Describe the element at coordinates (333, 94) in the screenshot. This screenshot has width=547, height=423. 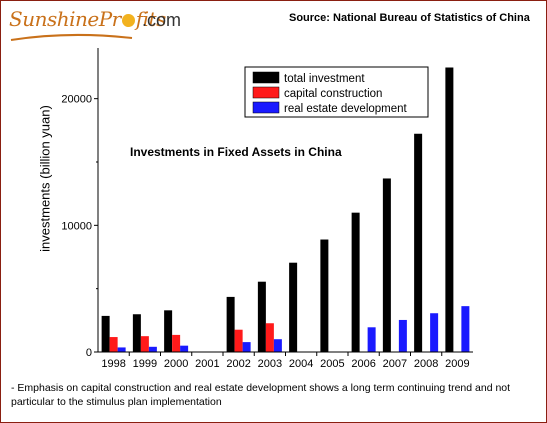
I see `legend-label: capital construction` at that location.